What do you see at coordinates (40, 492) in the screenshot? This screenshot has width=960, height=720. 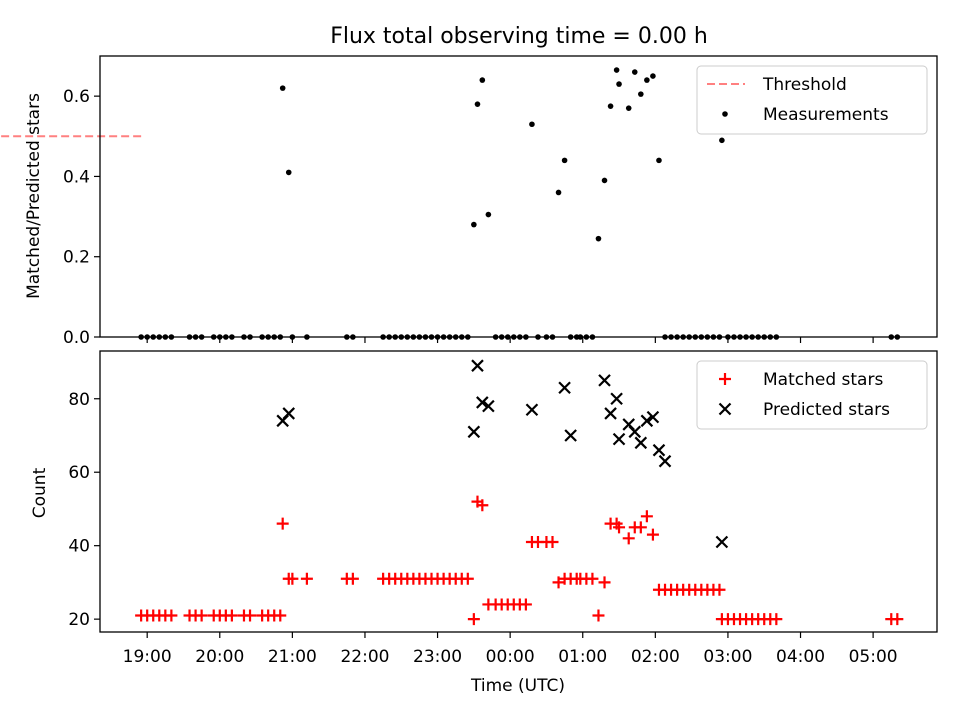 I see `bottom-y-axis-label: Count` at bounding box center [40, 492].